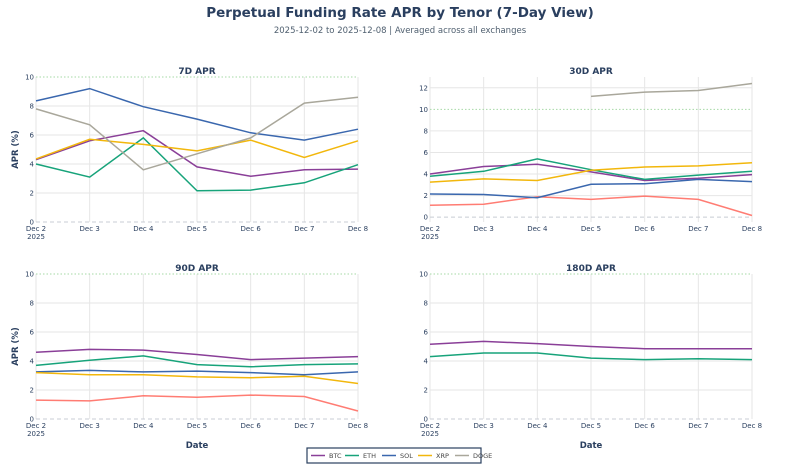 This screenshot has width=800, height=470. What do you see at coordinates (591, 269) in the screenshot?
I see `panel-title: 180D APR` at bounding box center [591, 269].